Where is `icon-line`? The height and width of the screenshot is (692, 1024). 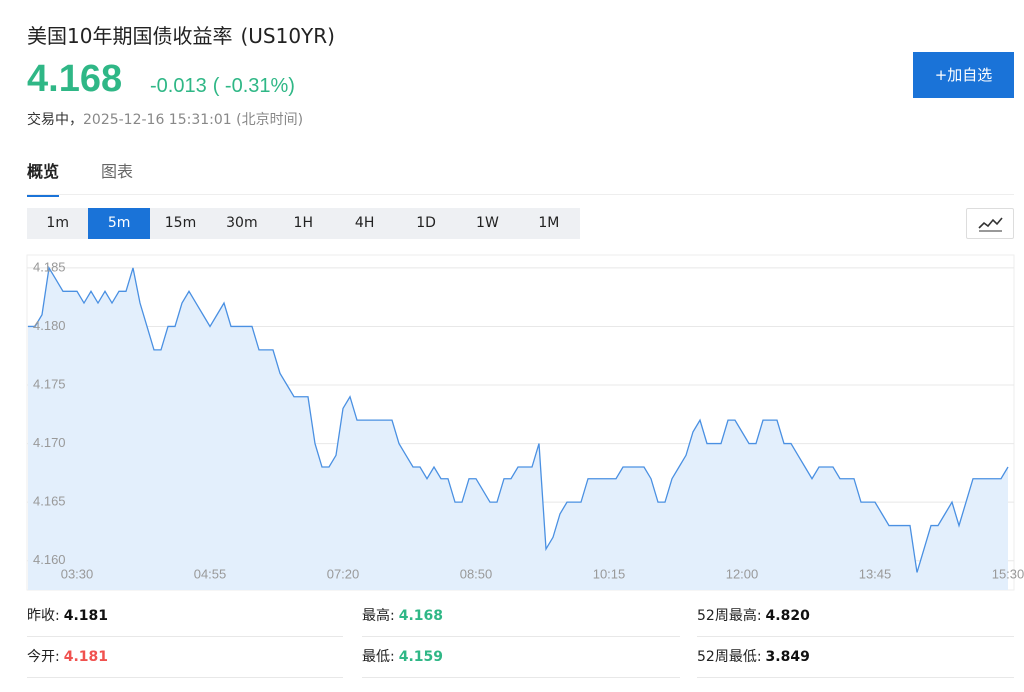 icon-line is located at coordinates (990, 223).